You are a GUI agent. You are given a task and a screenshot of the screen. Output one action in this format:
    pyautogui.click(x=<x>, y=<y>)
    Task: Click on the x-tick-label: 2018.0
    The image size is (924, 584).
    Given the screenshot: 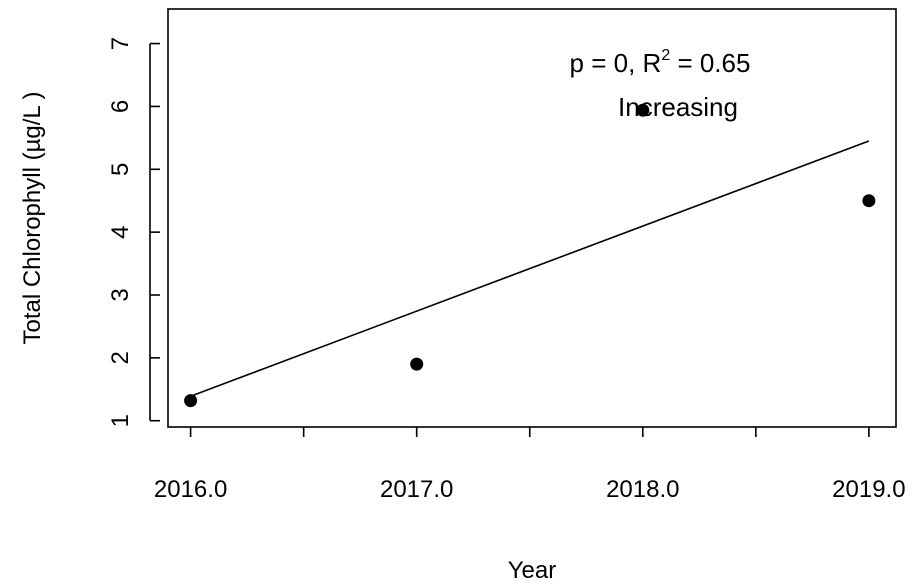 What is the action you would take?
    pyautogui.click(x=642, y=489)
    